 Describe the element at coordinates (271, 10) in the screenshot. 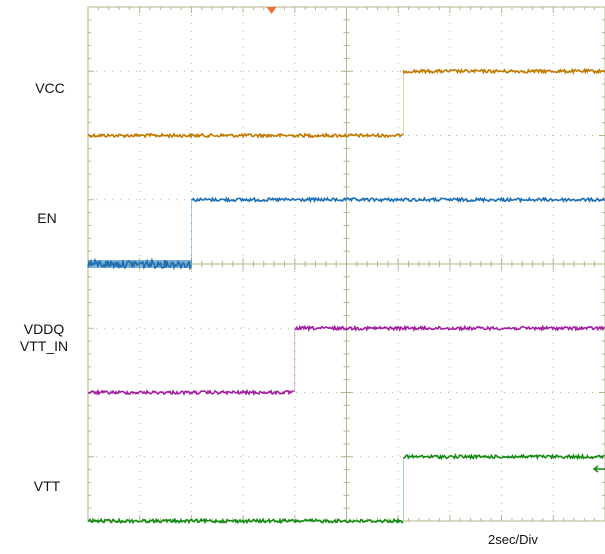

I see `trigger-marker-icon` at that location.